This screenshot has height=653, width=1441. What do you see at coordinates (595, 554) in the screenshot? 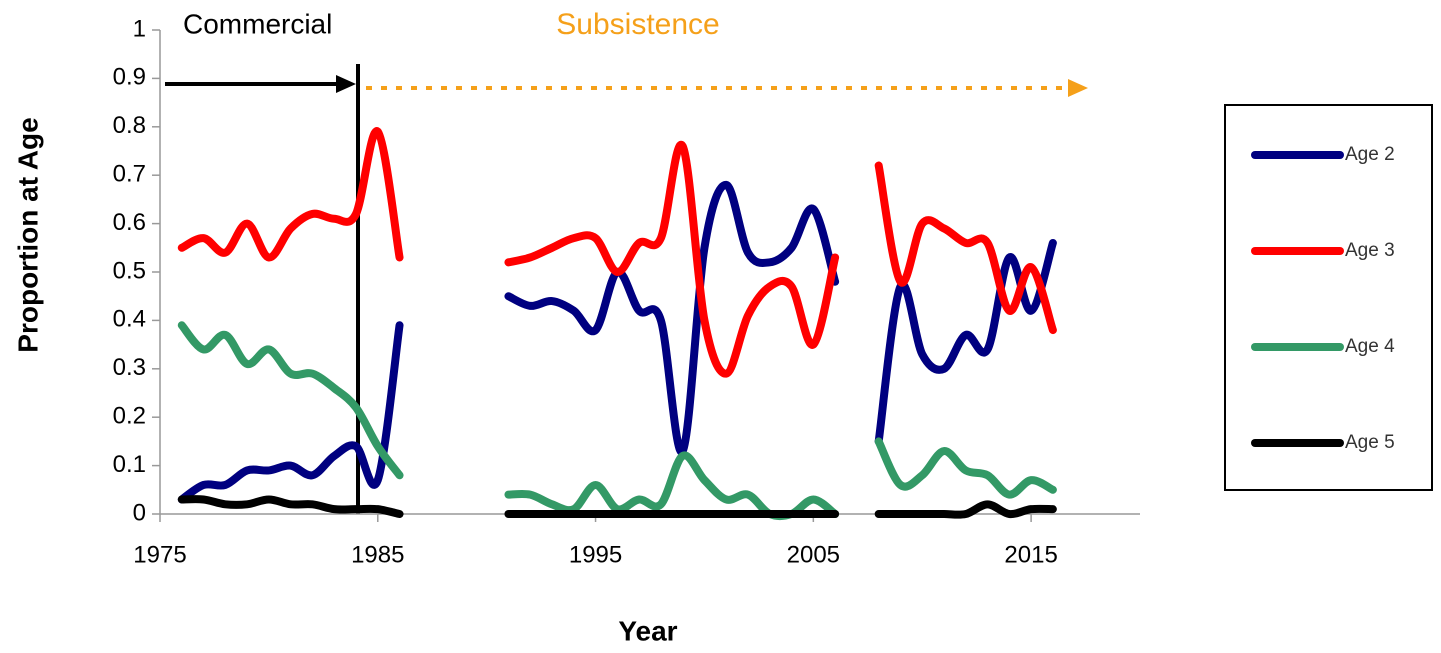
I see `x-tick-label: 1995` at bounding box center [595, 554].